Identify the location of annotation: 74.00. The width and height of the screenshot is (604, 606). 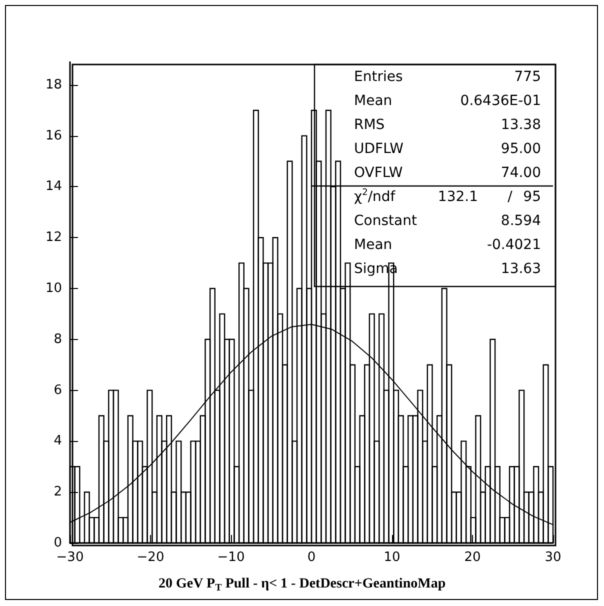
(520, 173).